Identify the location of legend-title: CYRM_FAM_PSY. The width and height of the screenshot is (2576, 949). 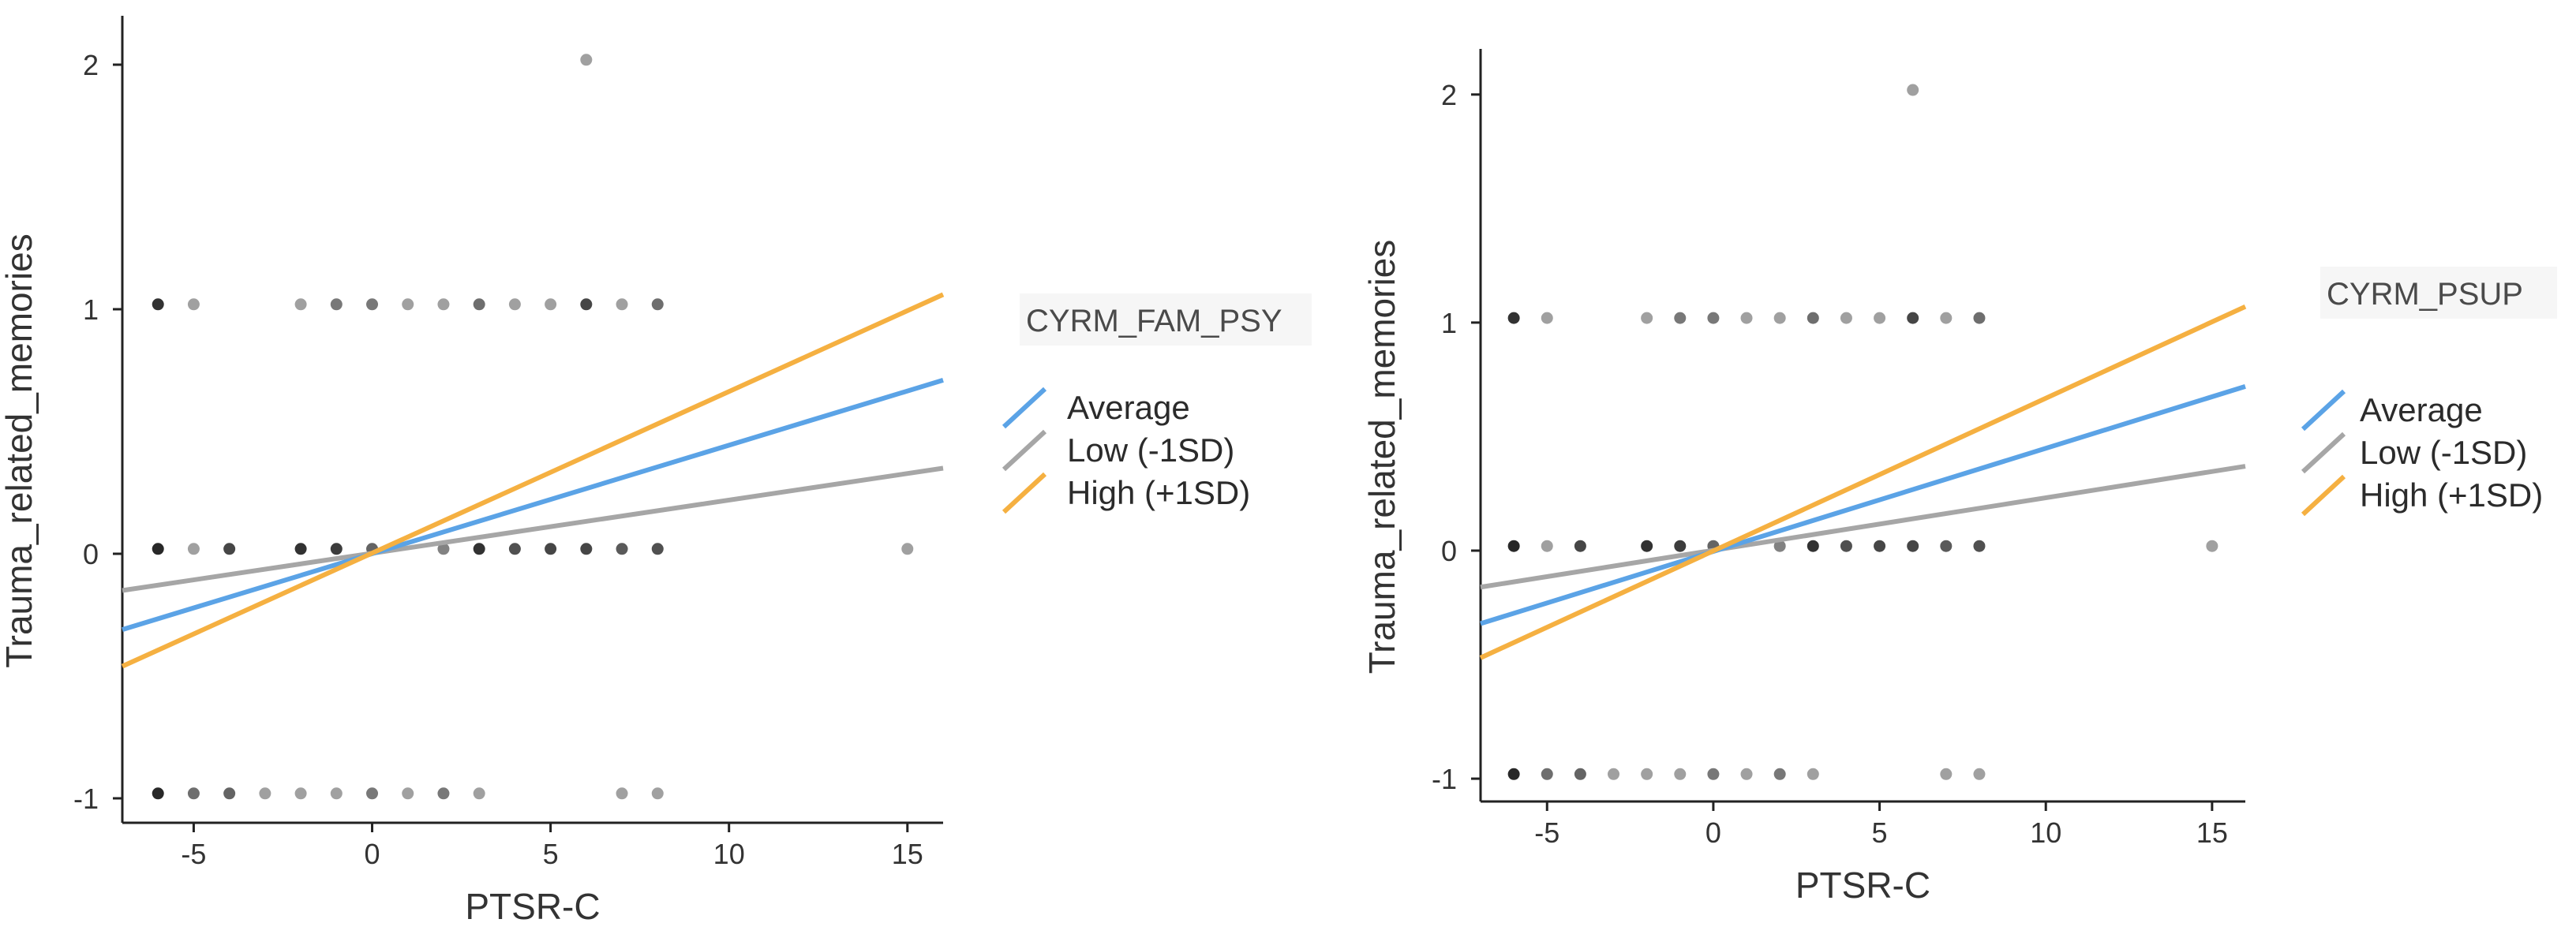
(1154, 321).